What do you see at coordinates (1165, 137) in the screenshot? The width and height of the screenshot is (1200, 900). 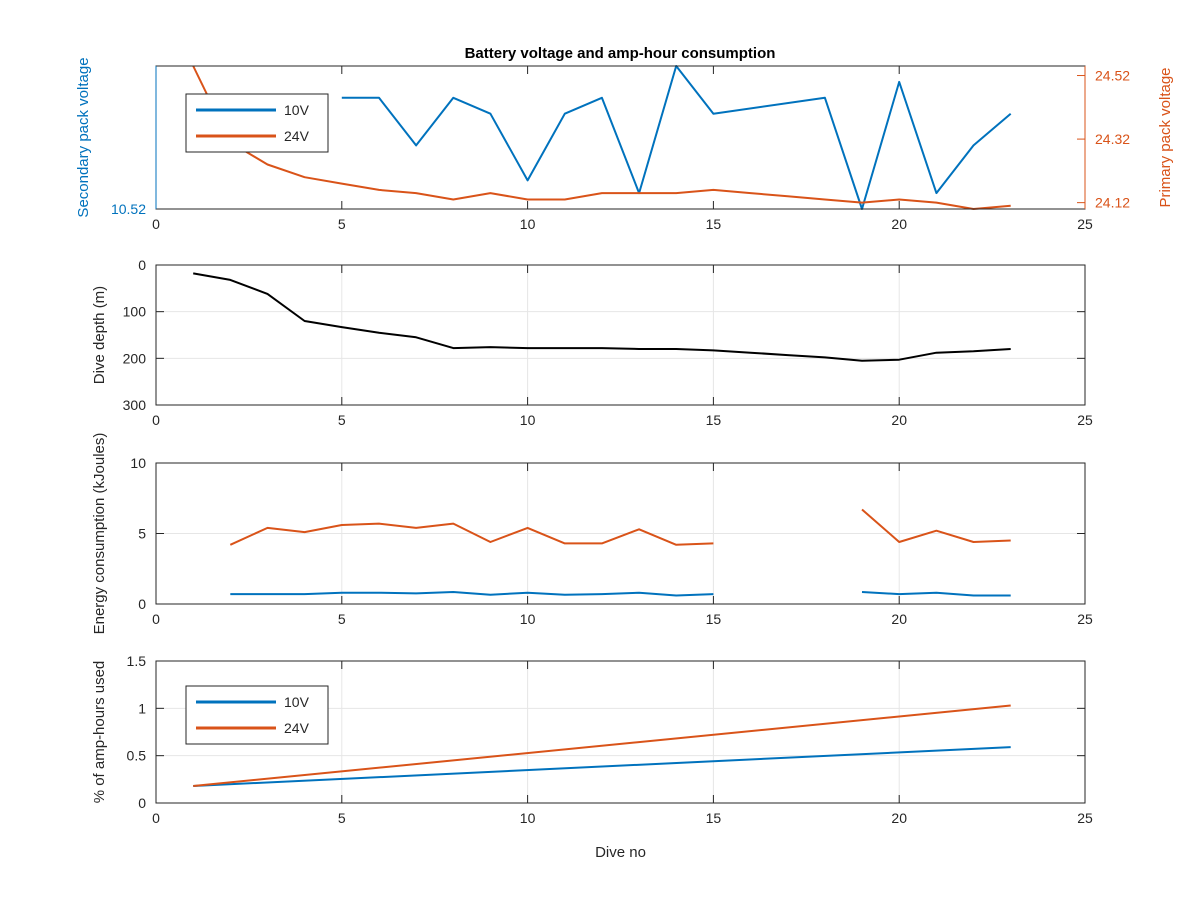 I see `y-right-axis-label: Primary pack voltage` at bounding box center [1165, 137].